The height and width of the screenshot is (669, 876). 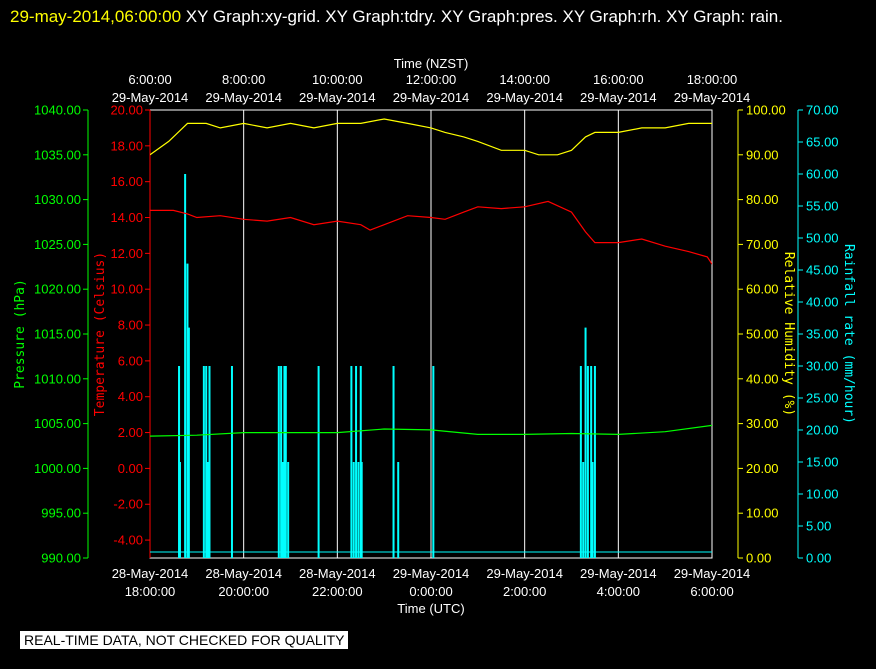 What do you see at coordinates (822, 398) in the screenshot?
I see `rain-tick-label: 25.00` at bounding box center [822, 398].